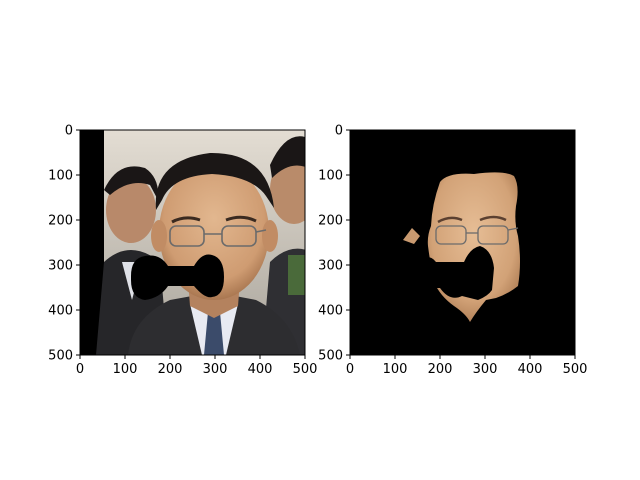  I want to click on right-x-tick-label: 400, so click(530, 369).